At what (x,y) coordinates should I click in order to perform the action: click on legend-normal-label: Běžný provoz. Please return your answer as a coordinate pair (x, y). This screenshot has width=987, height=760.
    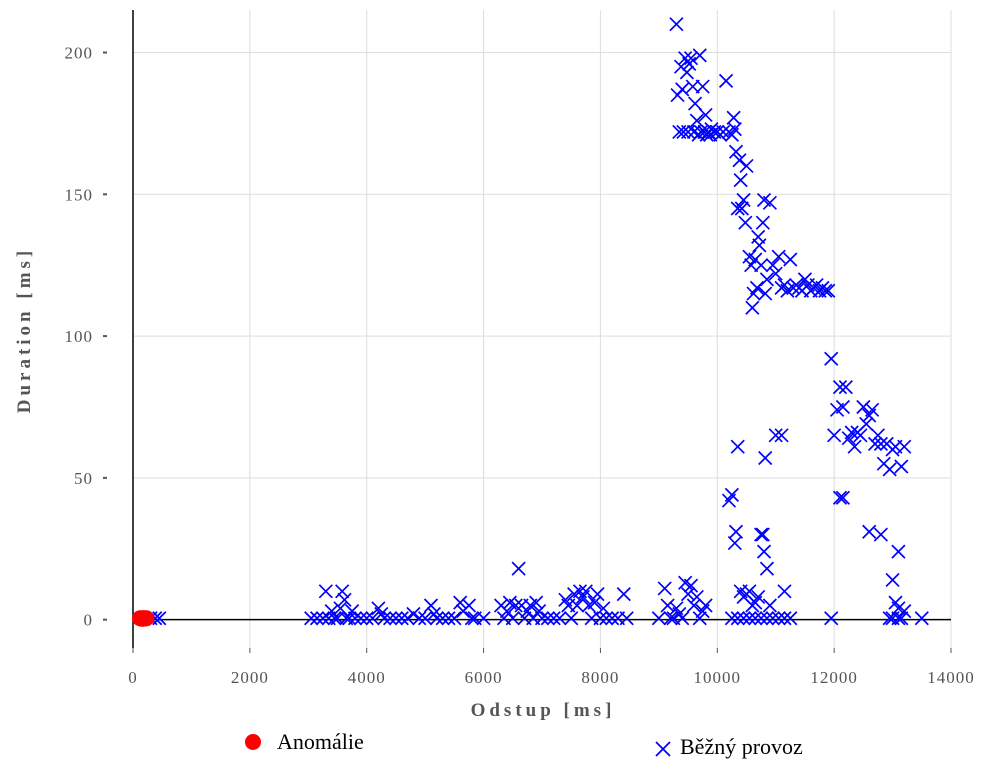
    Looking at the image, I should click on (741, 746).